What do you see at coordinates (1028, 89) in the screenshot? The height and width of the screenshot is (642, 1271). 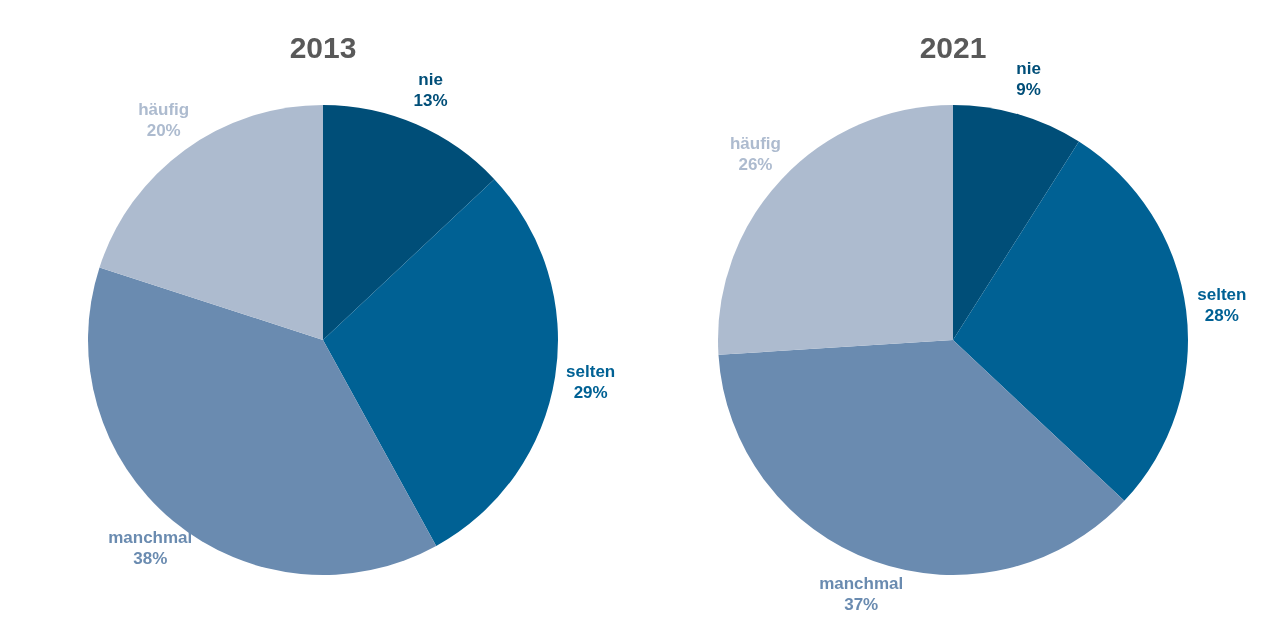 I see `data-label: 9%` at bounding box center [1028, 89].